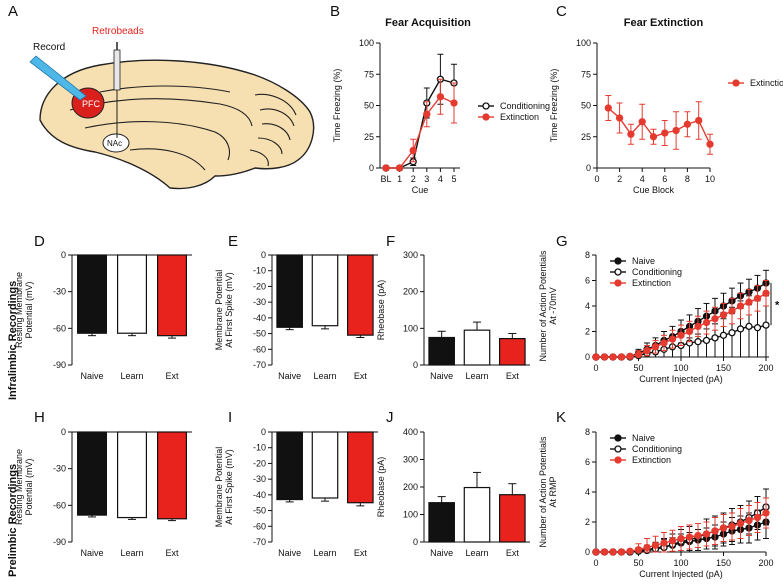  What do you see at coordinates (369, 74) in the screenshot?
I see `y-tick-label: 75` at bounding box center [369, 74].